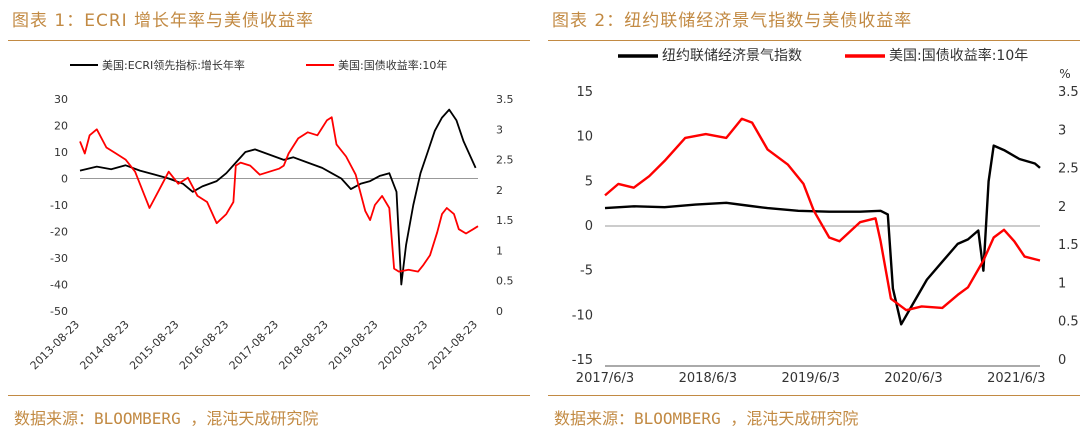  Describe the element at coordinates (732, 21) in the screenshot. I see `figure-2-title: 图表 2：纽约联储经济景气指数与美债收益率` at that location.